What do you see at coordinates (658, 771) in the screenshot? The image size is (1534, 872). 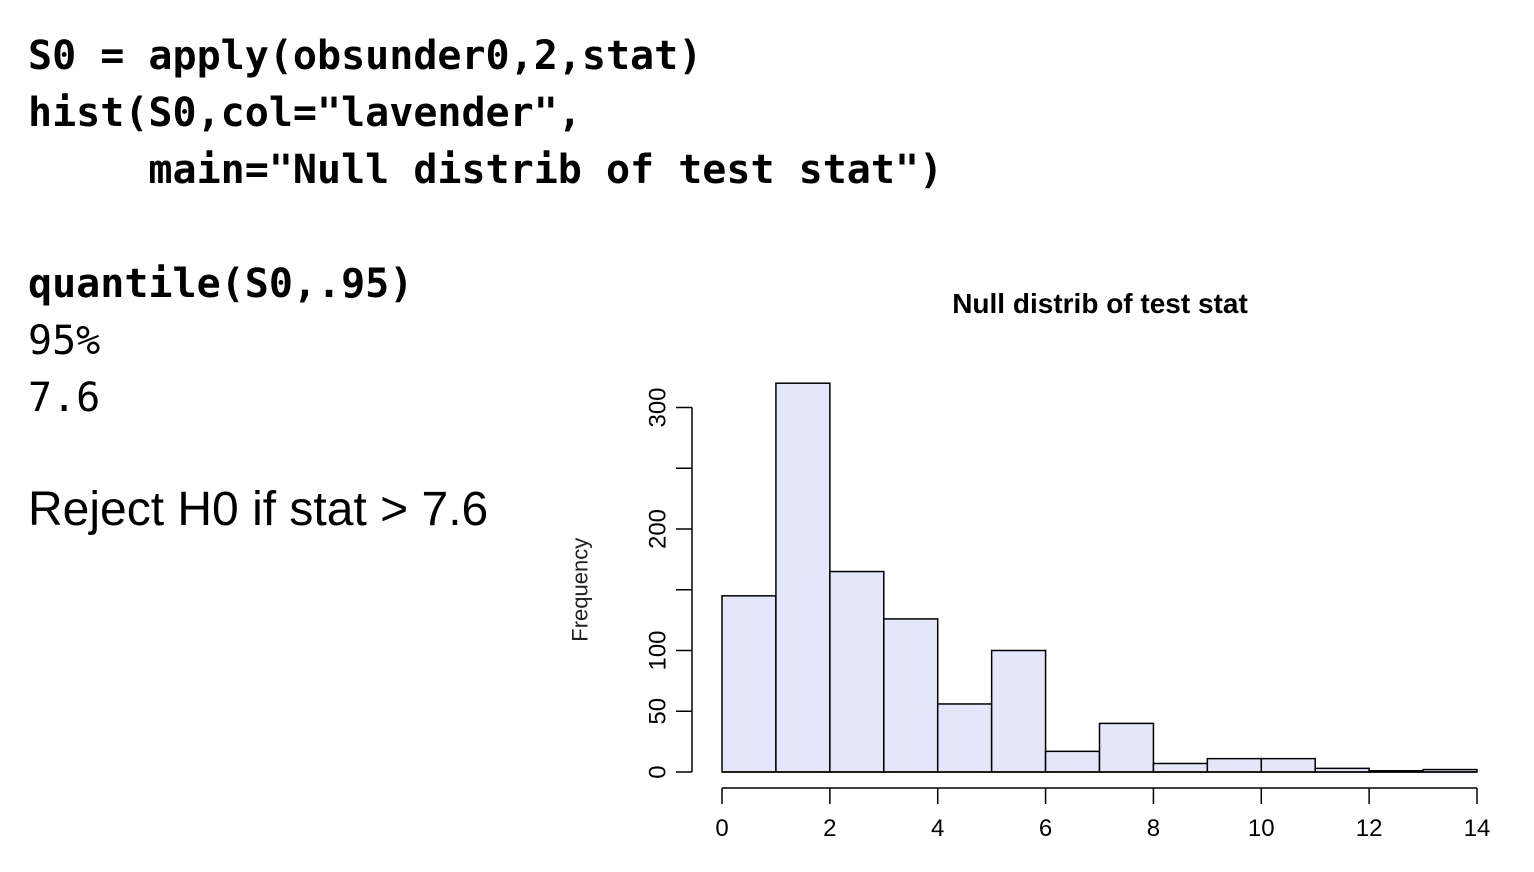 I see `y-tick-label: 0` at bounding box center [658, 771].